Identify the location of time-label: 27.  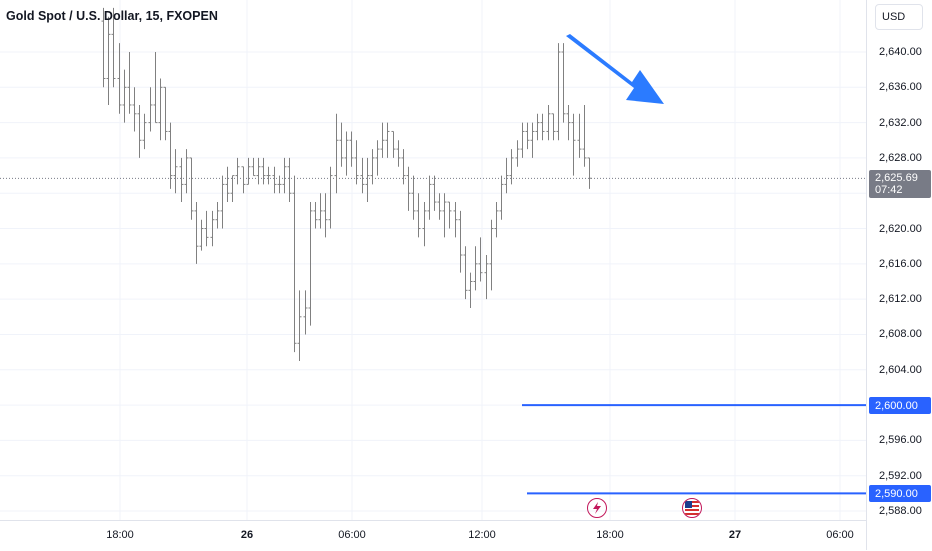
(735, 535).